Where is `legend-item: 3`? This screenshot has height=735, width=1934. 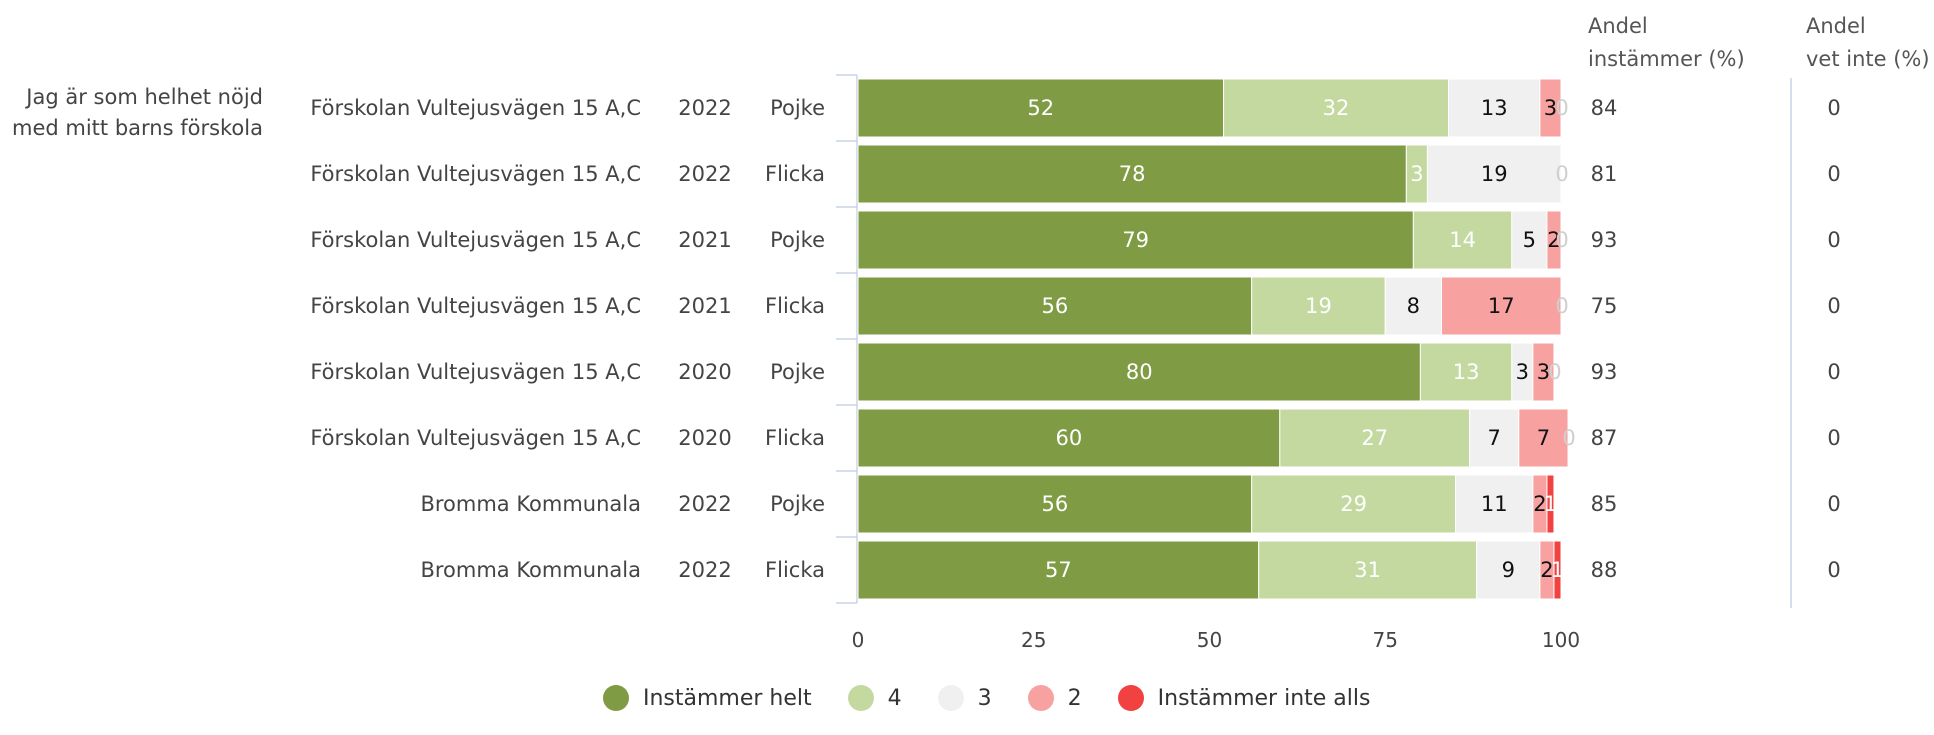
legend-item: 3 is located at coordinates (964, 698).